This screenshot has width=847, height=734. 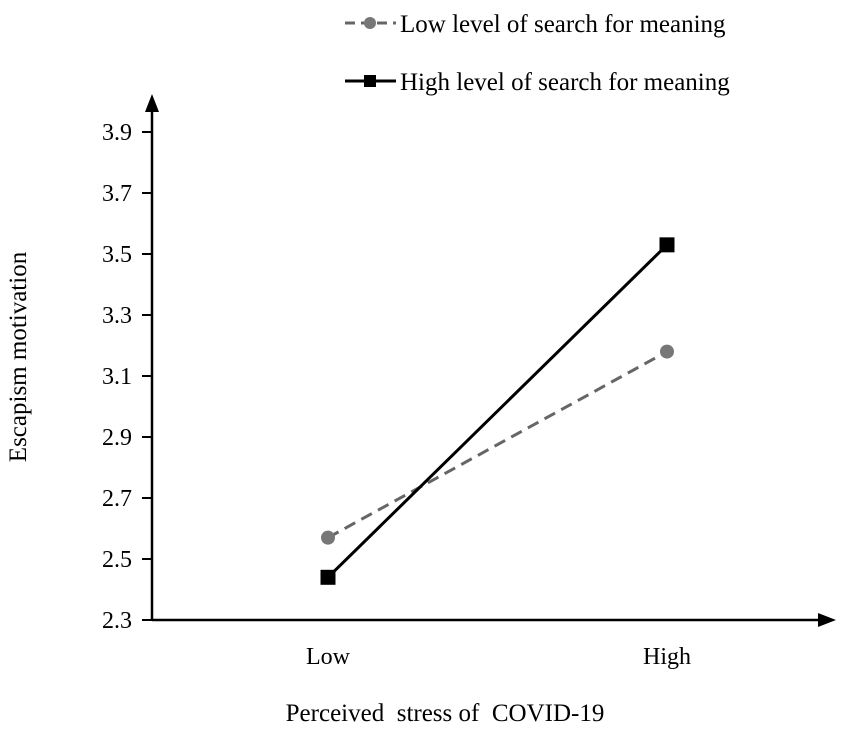 What do you see at coordinates (370, 23) in the screenshot?
I see `legend-swatch-low-marker` at bounding box center [370, 23].